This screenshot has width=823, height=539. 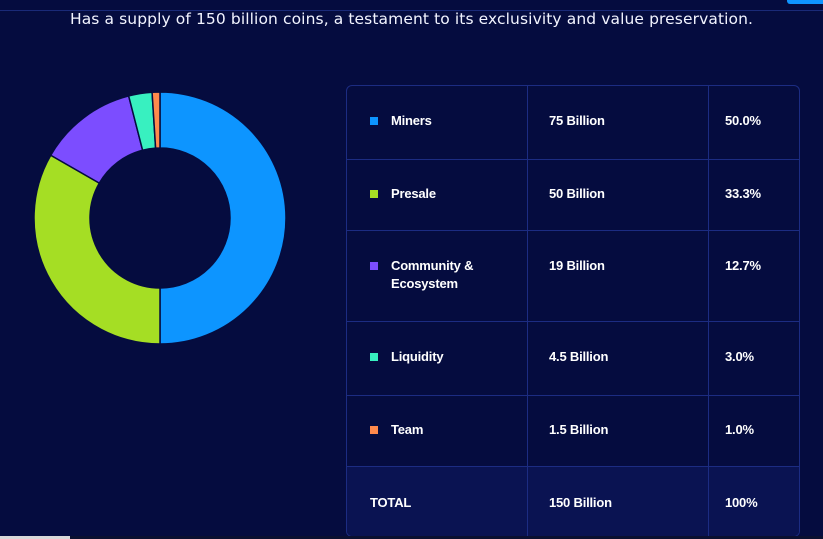 I want to click on row-label: Liquidity, so click(x=417, y=356).